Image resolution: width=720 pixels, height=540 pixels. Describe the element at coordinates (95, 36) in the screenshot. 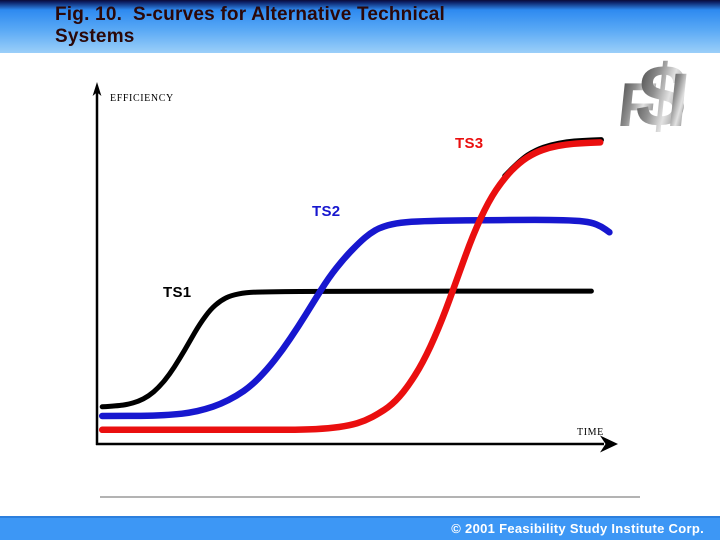

I see `slide-title-line2: Systems` at that location.